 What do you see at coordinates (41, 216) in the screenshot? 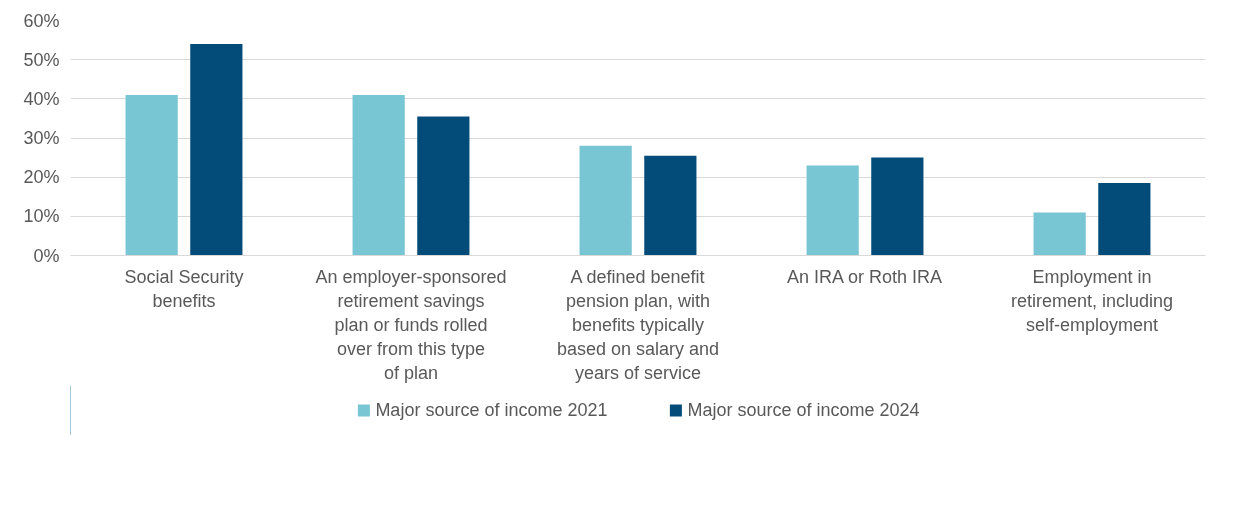
I see `y-tick-label: 10%` at bounding box center [41, 216].